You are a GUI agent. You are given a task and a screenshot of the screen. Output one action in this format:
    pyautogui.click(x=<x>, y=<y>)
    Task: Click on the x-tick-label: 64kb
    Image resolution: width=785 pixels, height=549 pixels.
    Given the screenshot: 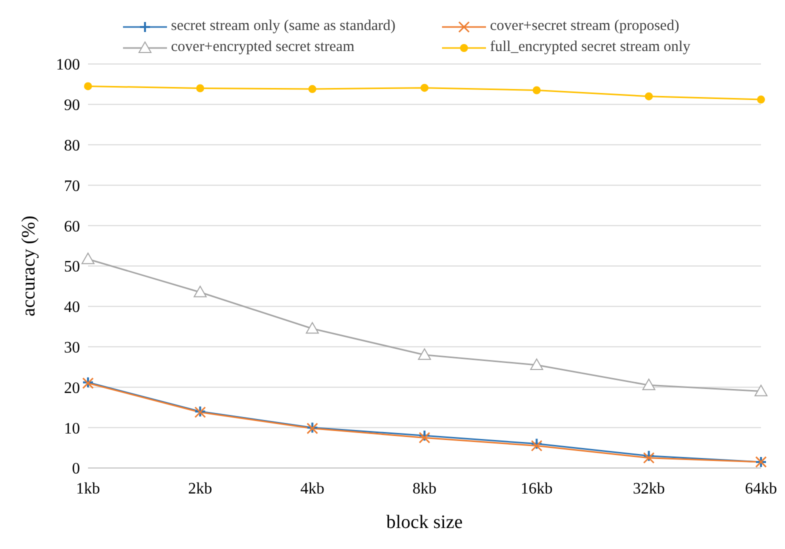 What is the action you would take?
    pyautogui.click(x=761, y=489)
    